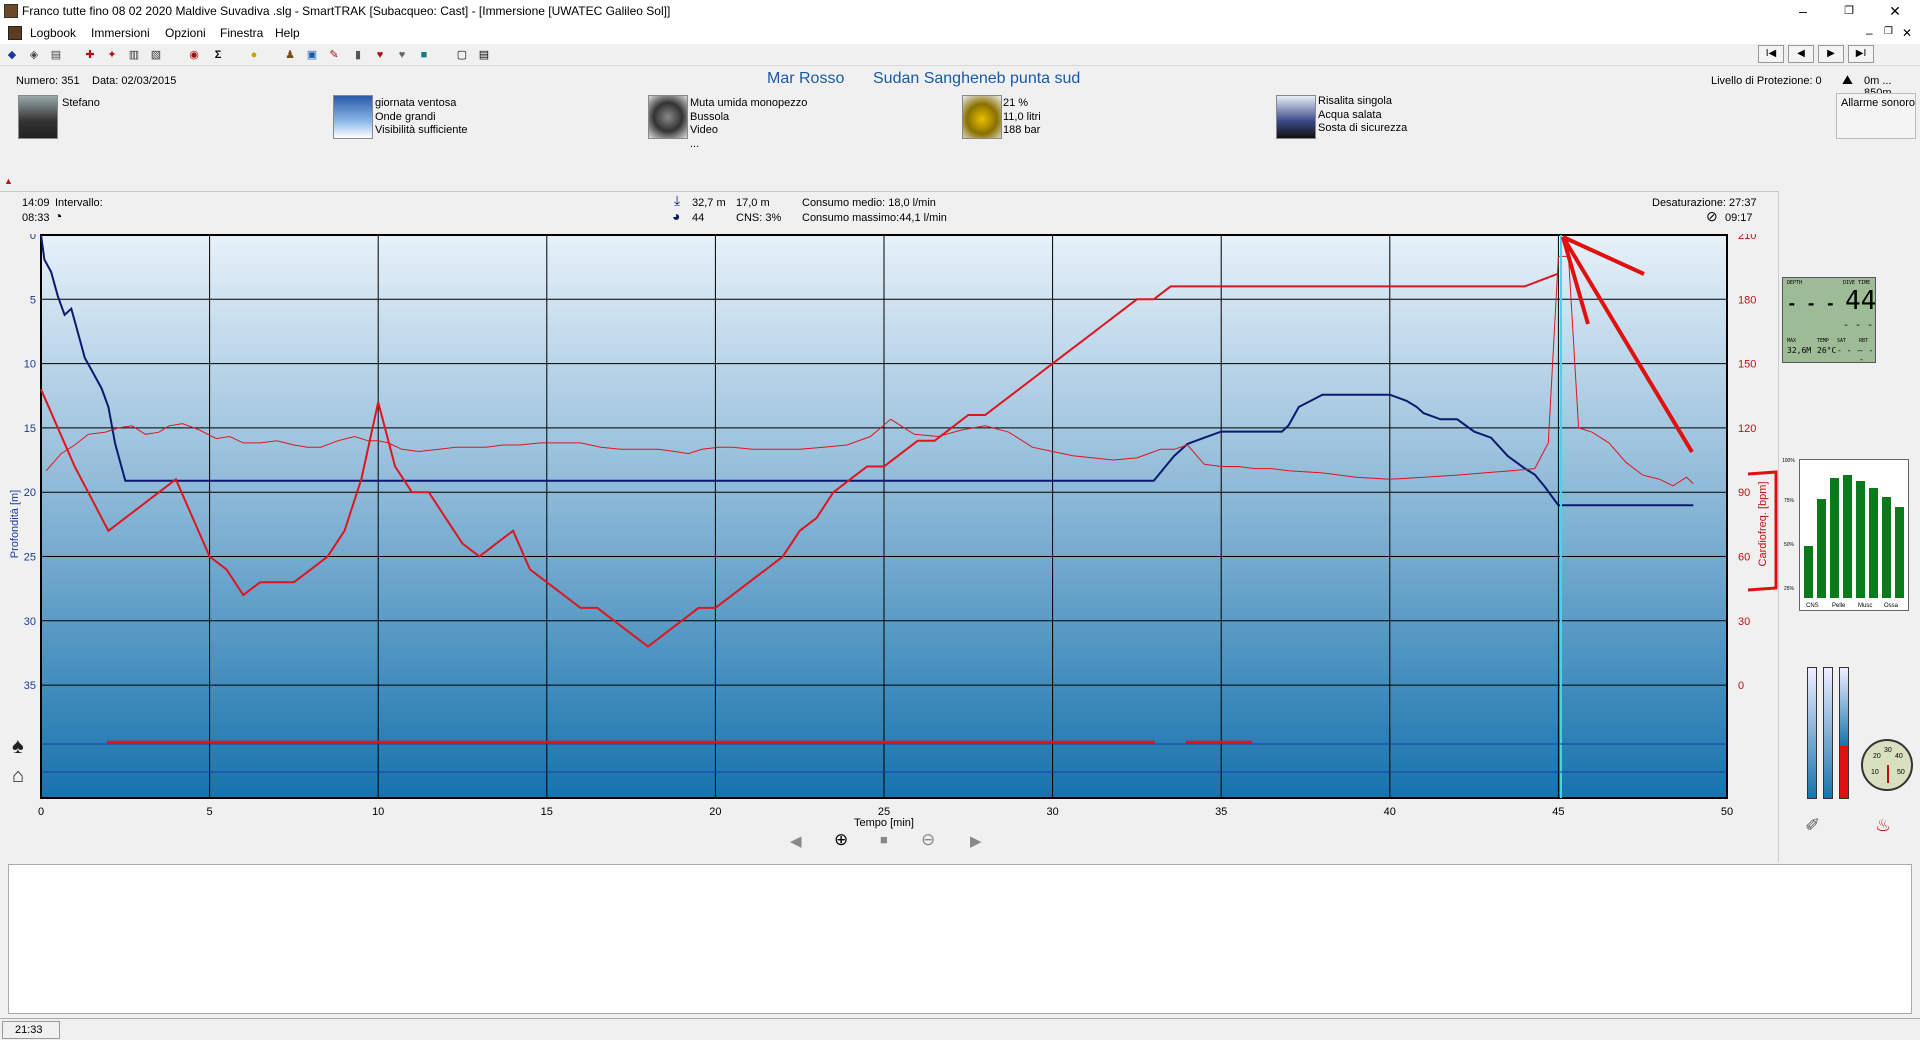  I want to click on gauge-needle, so click(1888, 774).